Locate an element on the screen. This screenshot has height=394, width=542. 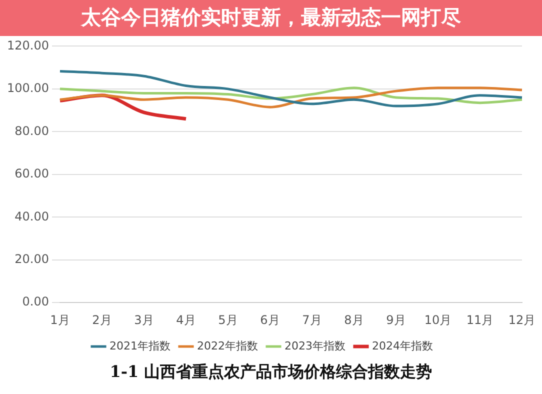
x-tick-label: 6月 is located at coordinates (270, 319).